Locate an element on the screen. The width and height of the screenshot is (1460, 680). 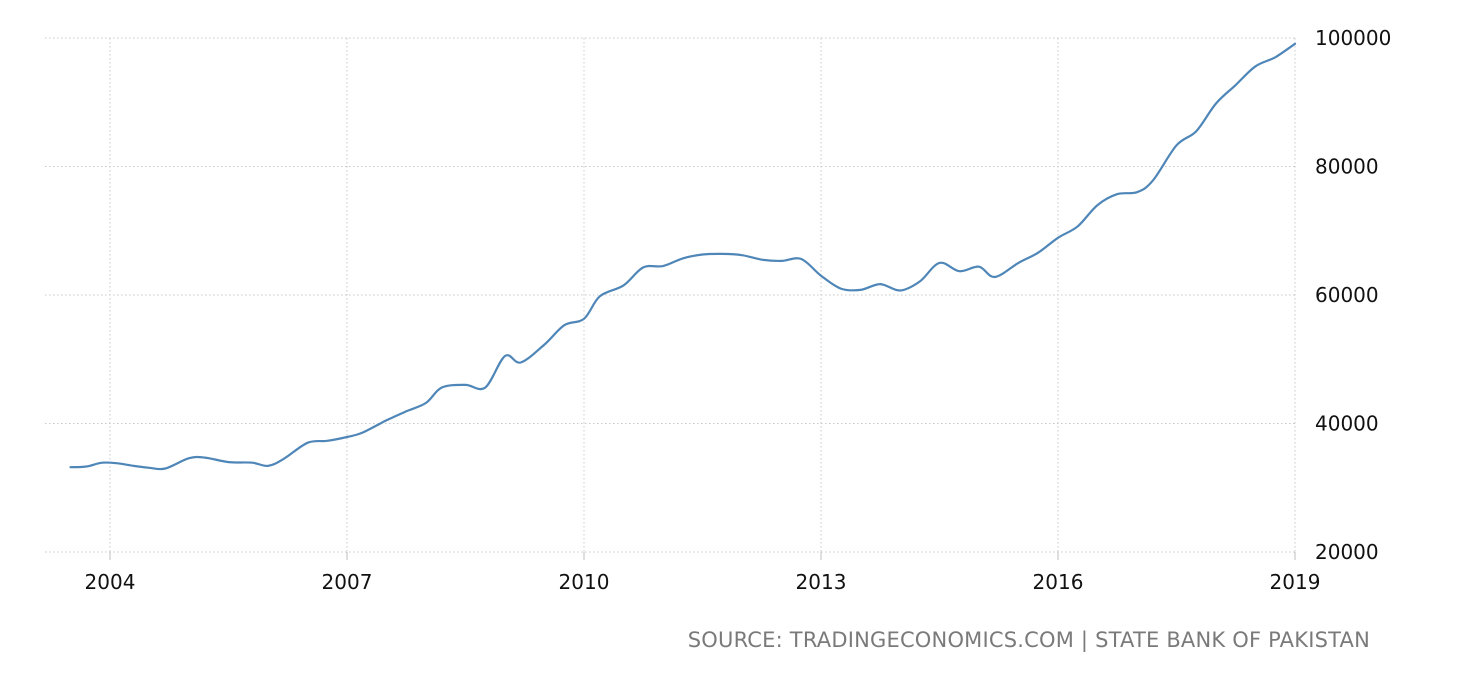
y-axis-tick-labels: 20000 40000 60000 80000 100000 is located at coordinates (1353, 295).